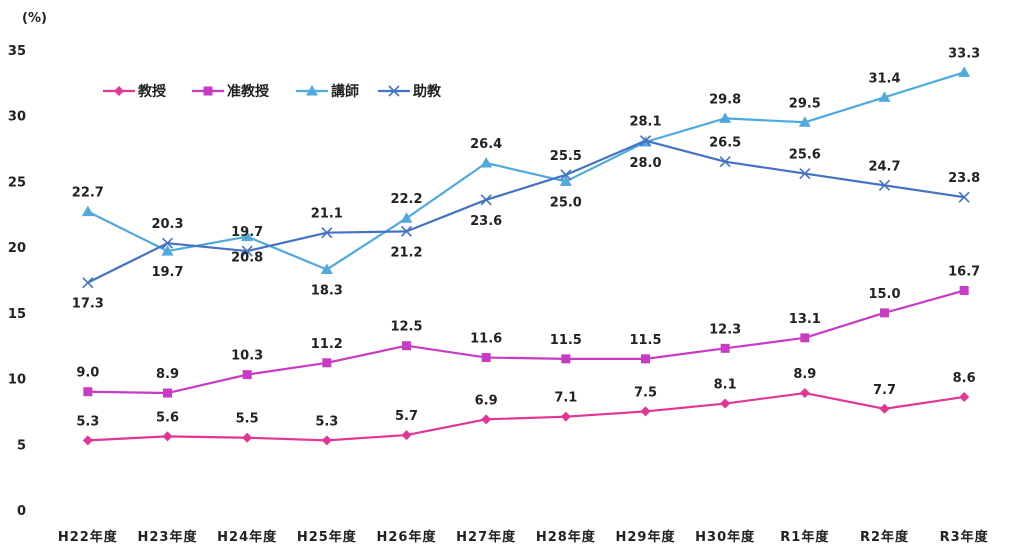 The width and height of the screenshot is (1014, 559). I want to click on data-label: 22.7, so click(88, 193).